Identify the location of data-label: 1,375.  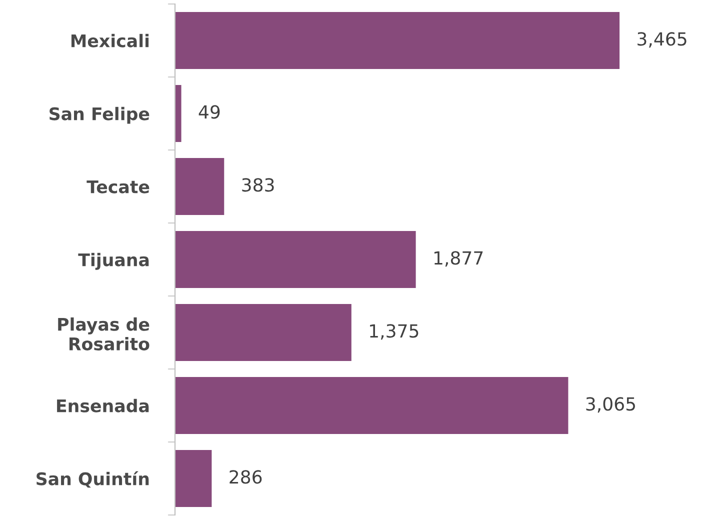
(394, 332).